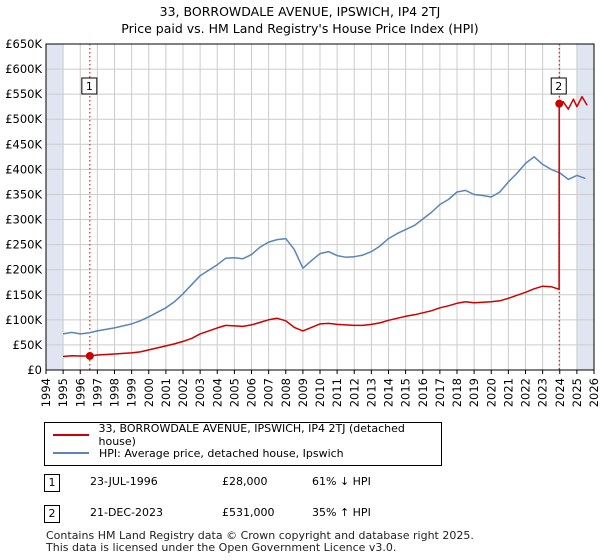 The width and height of the screenshot is (600, 560). I want to click on x-tick-label: 2002, so click(183, 392).